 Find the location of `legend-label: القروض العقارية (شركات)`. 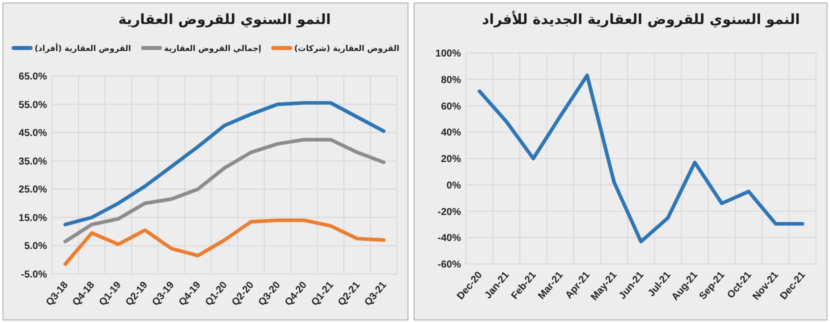

legend-label: القروض العقارية (شركات) is located at coordinates (347, 48).